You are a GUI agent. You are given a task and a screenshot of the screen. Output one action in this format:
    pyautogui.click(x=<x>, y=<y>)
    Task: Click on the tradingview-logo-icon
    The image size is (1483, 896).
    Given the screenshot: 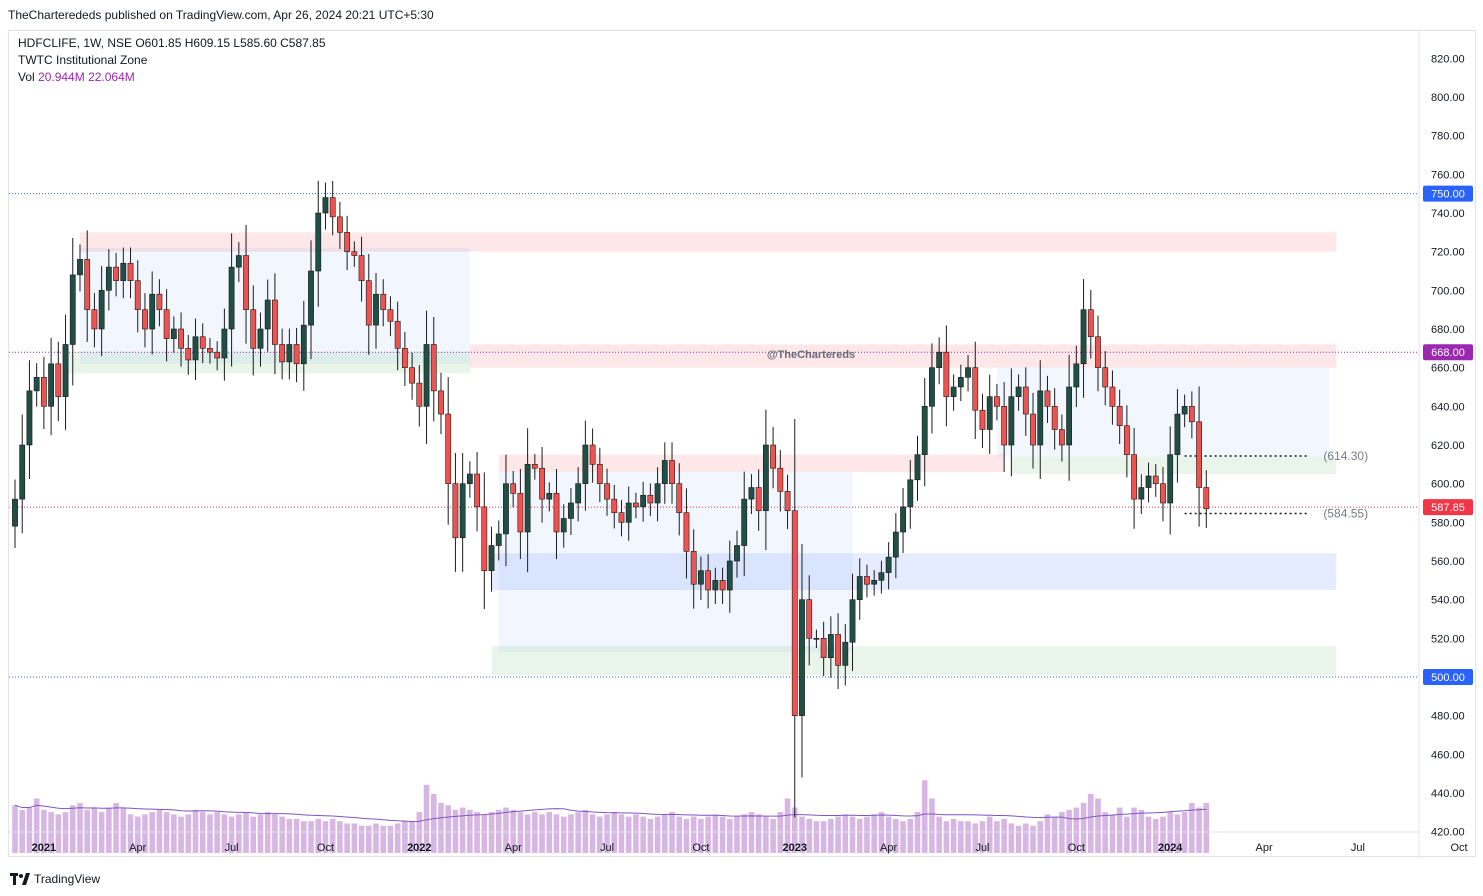 What is the action you would take?
    pyautogui.click(x=20, y=879)
    